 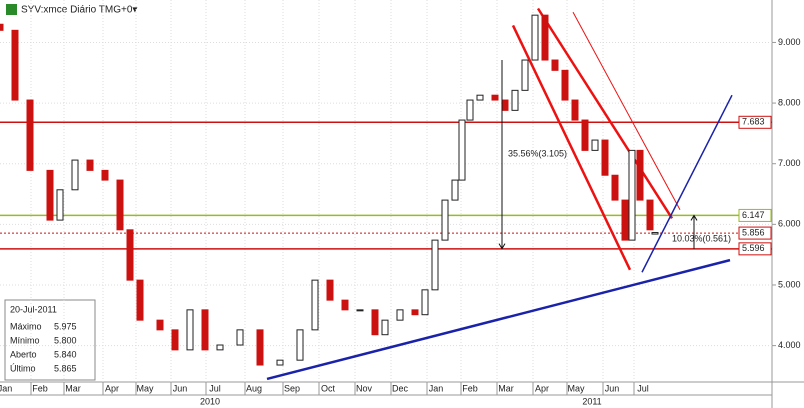 I want to click on info-value: 5.840, so click(x=65, y=354).